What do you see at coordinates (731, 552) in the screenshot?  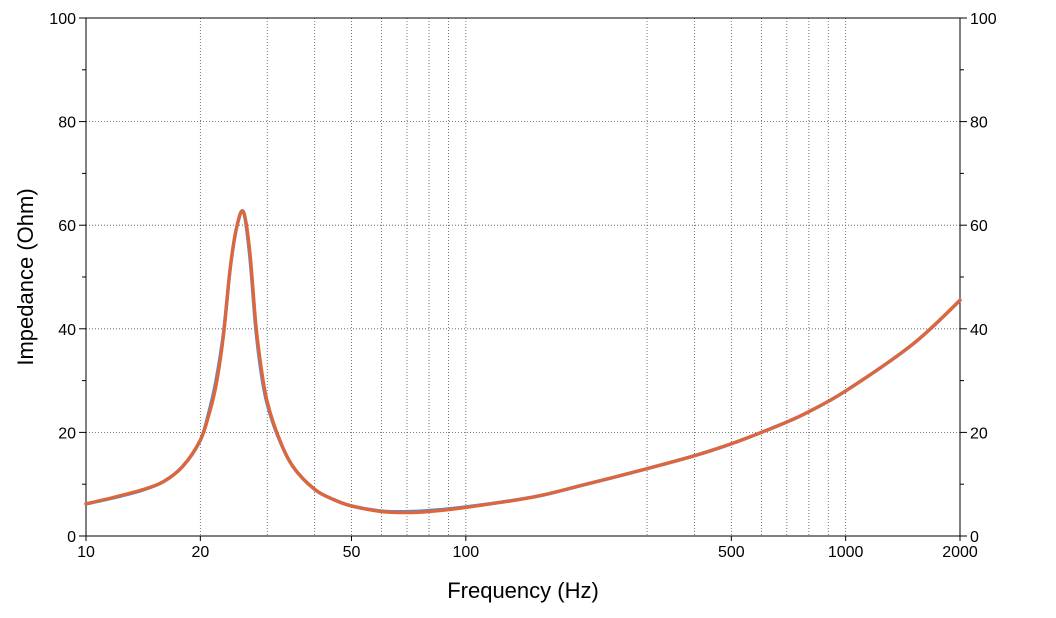 I see `x-tick-label: 500` at bounding box center [731, 552].